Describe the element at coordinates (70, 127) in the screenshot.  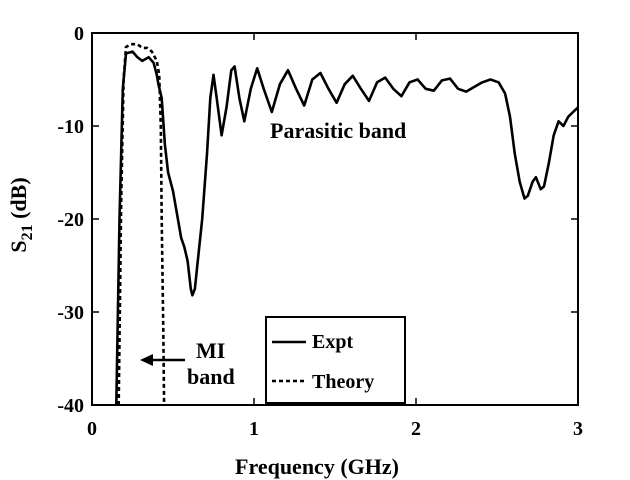
I see `y-tick-label: -10` at that location.